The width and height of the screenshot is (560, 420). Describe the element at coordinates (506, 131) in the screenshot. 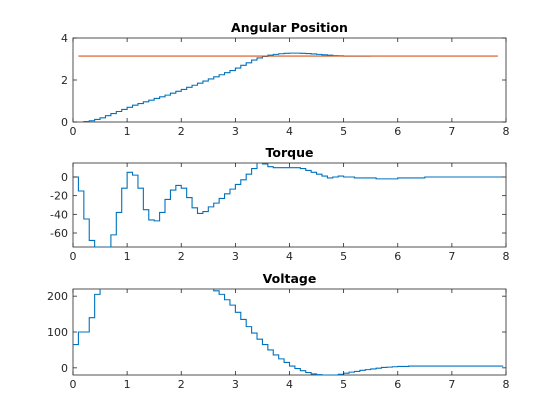

I see `angular-position-x-tick-label: 8` at that location.